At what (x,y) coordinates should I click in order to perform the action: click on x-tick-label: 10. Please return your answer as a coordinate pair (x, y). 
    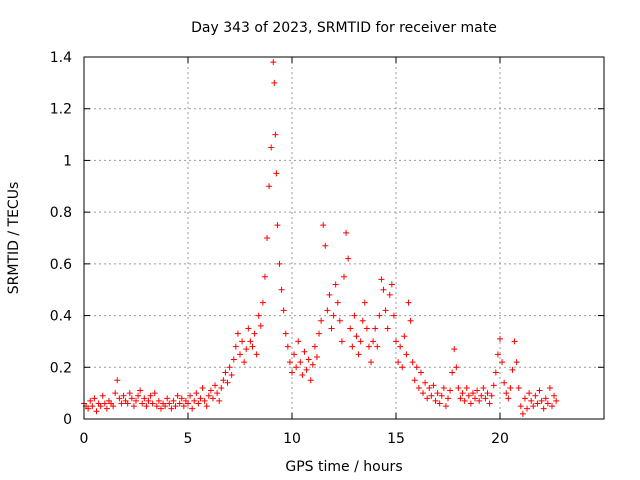
    Looking at the image, I should click on (292, 439).